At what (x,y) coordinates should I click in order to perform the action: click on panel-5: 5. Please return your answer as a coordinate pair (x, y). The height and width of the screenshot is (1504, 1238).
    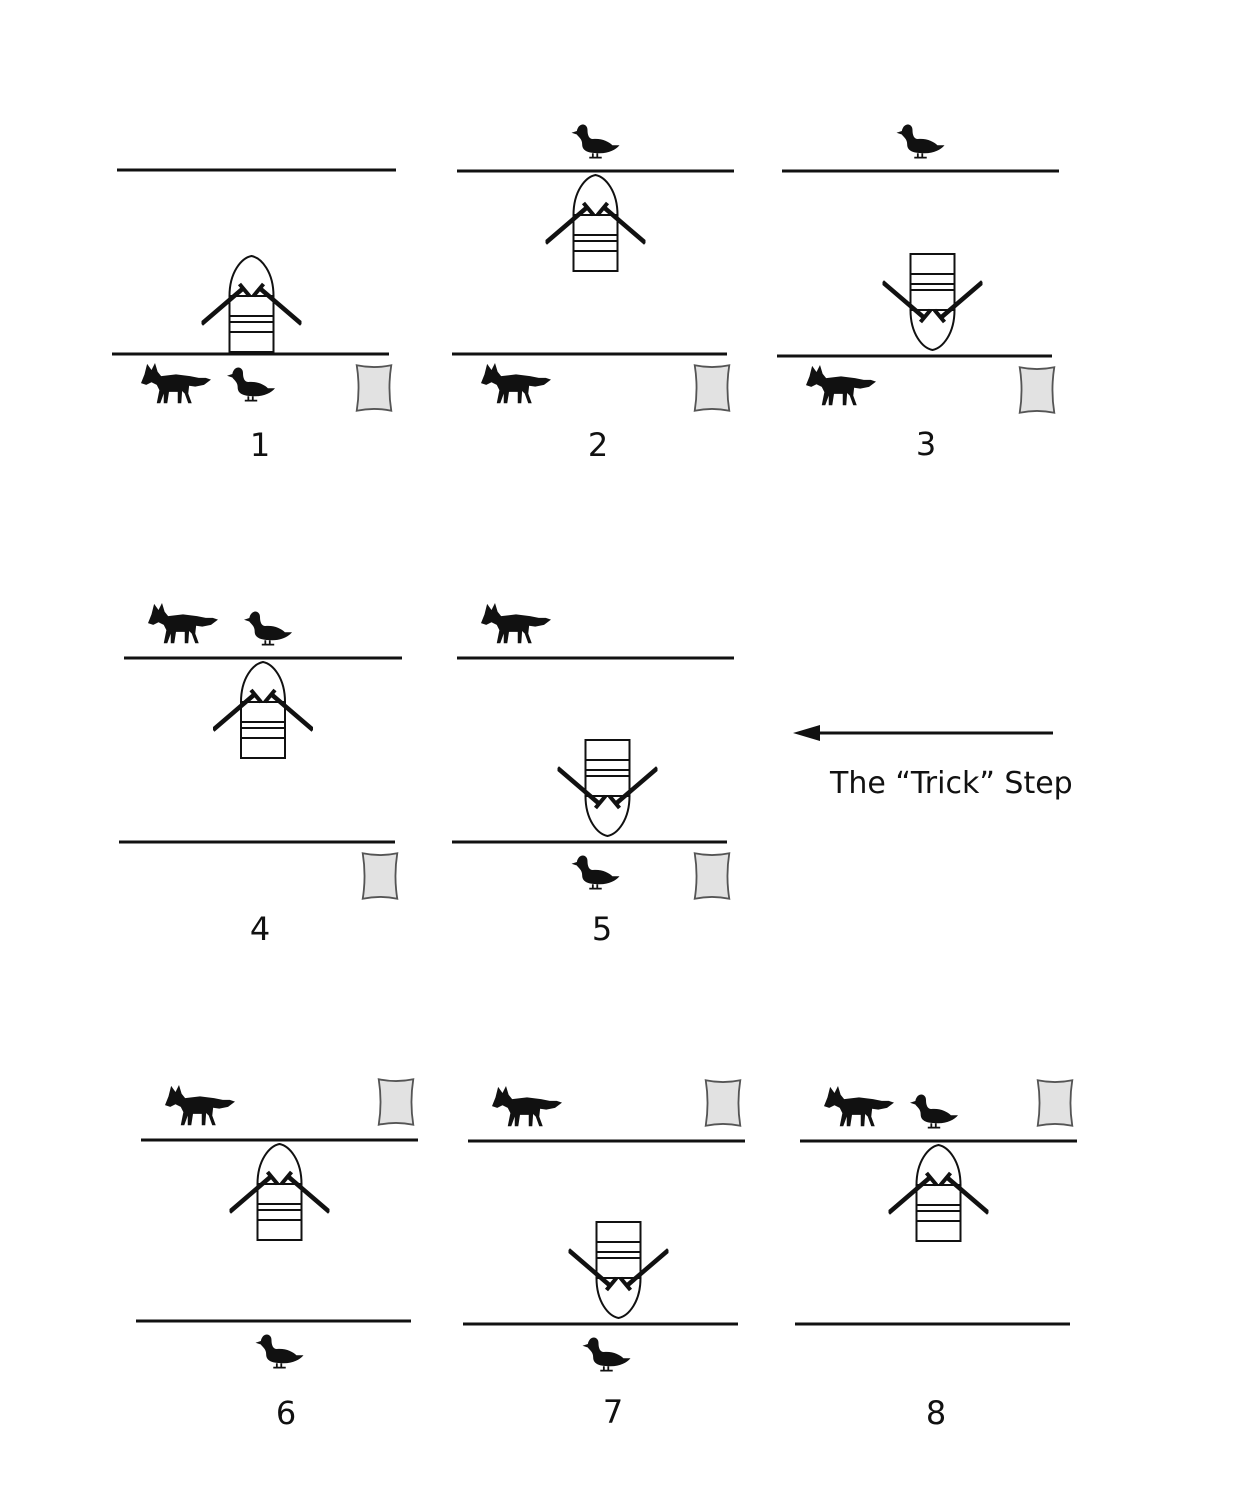
    Looking at the image, I should click on (593, 775).